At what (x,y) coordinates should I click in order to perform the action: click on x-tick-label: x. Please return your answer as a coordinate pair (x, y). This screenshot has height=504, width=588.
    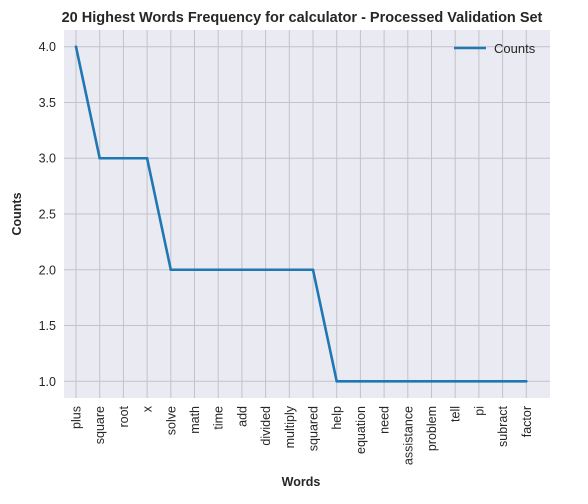
    Looking at the image, I should click on (148, 408).